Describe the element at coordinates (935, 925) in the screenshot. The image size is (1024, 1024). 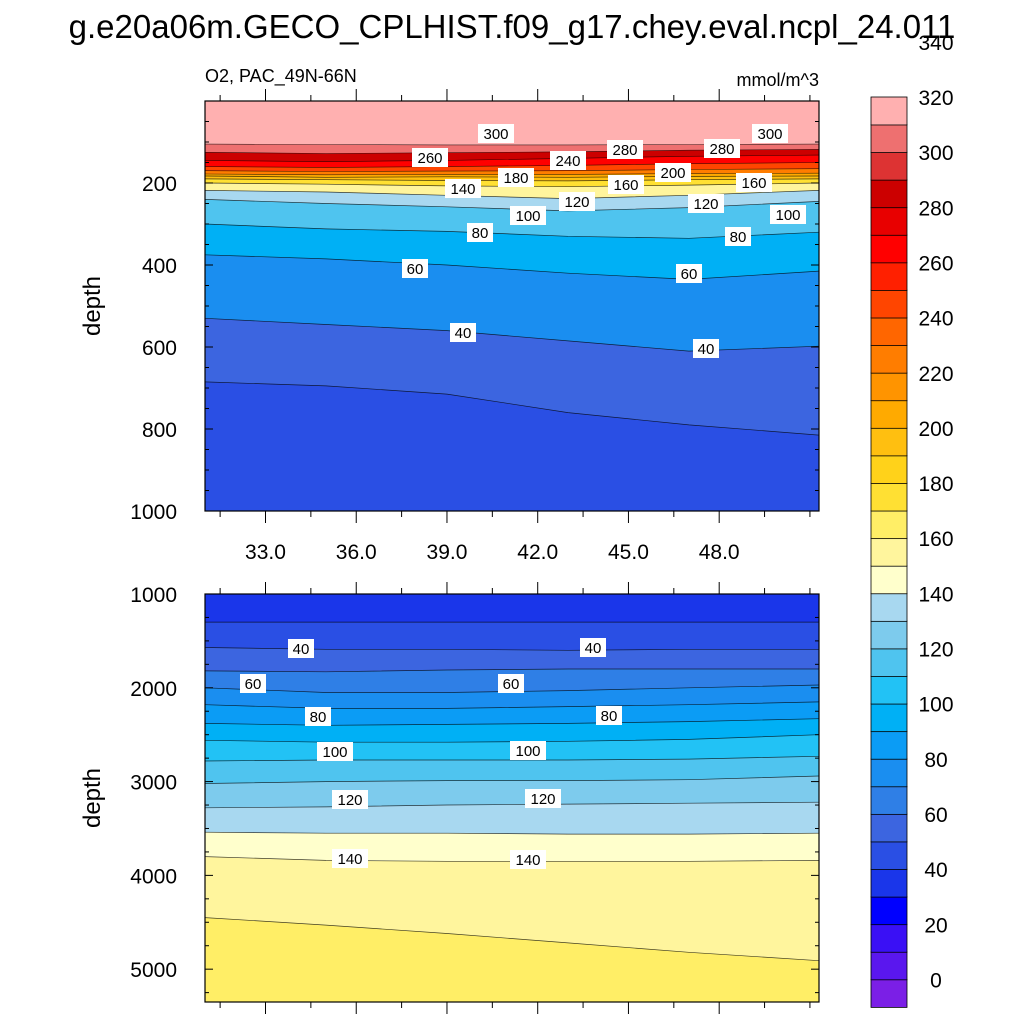
I see `colorbar-label: 20` at that location.